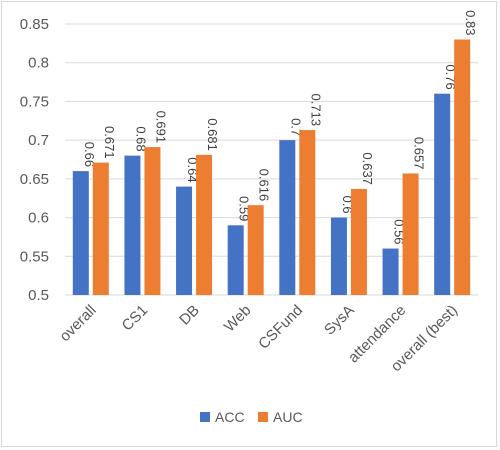 The width and height of the screenshot is (500, 450). Describe the element at coordinates (288, 417) in the screenshot. I see `legend-label-auc: AUC` at that location.